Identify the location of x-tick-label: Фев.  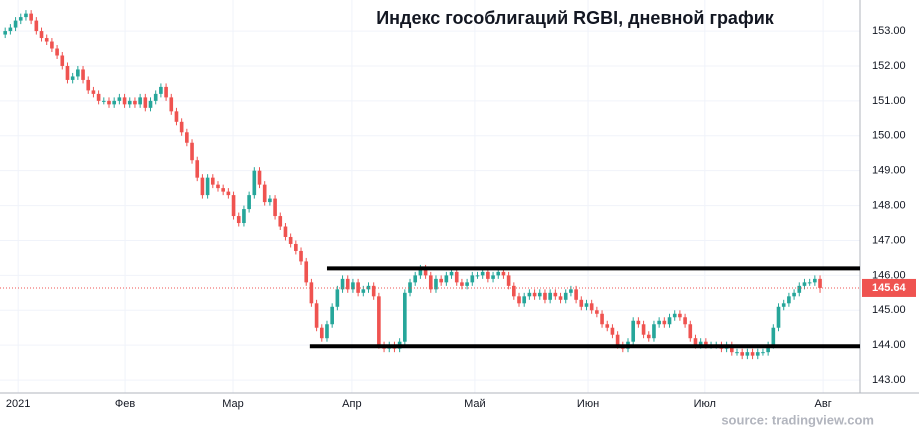
(125, 404).